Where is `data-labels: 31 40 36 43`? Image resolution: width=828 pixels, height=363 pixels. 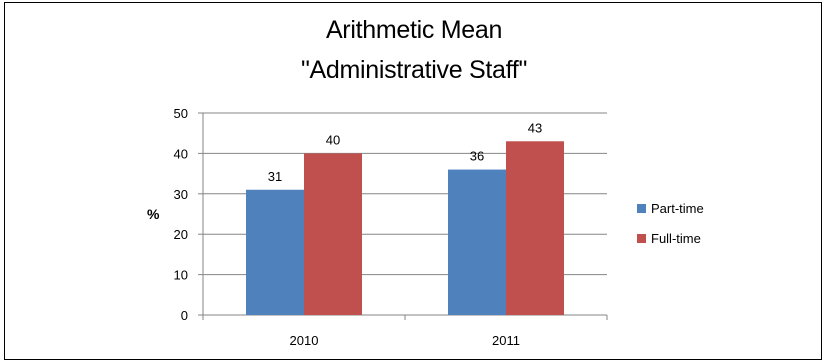 data-labels: 31 40 36 43 is located at coordinates (405, 151).